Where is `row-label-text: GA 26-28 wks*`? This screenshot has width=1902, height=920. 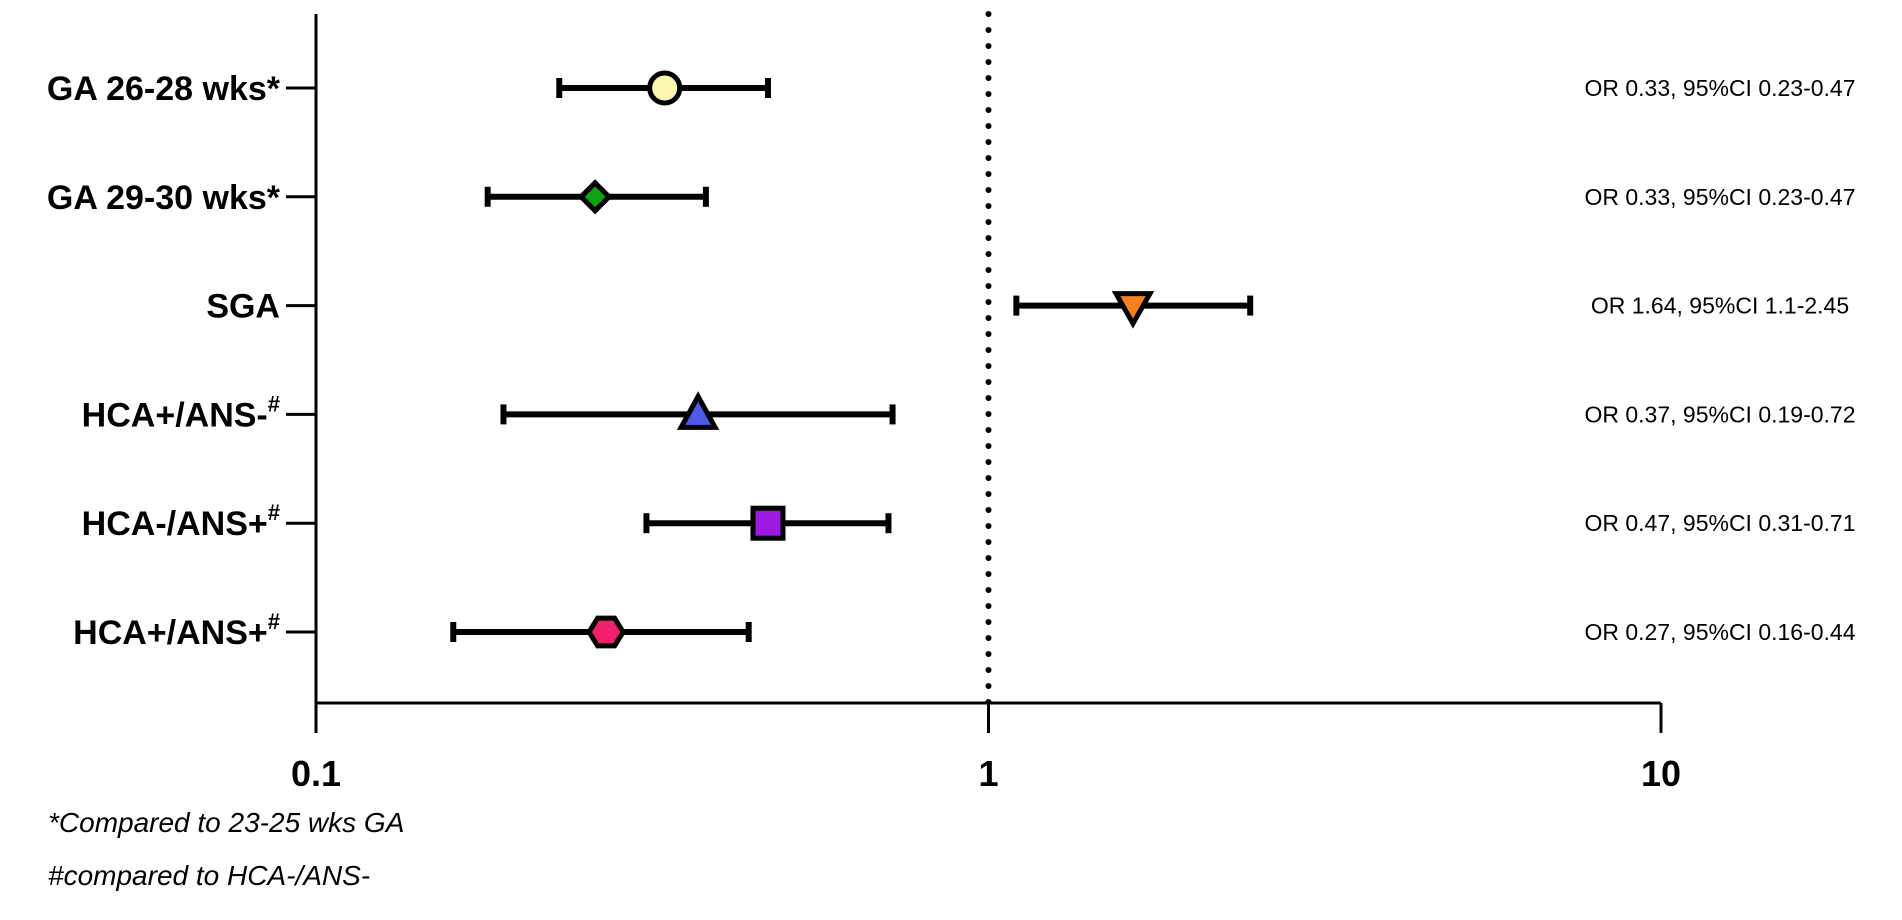 row-label-text: GA 26-28 wks* is located at coordinates (164, 89).